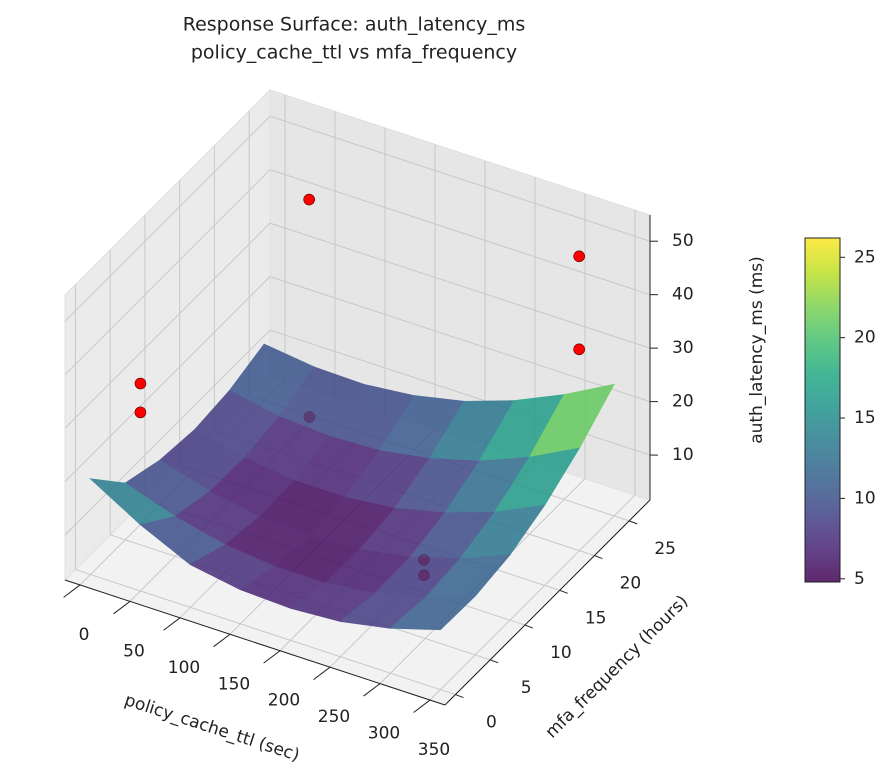 Image resolution: width=896 pixels, height=780 pixels. Describe the element at coordinates (683, 455) in the screenshot. I see `z-tick-label: 10` at that location.